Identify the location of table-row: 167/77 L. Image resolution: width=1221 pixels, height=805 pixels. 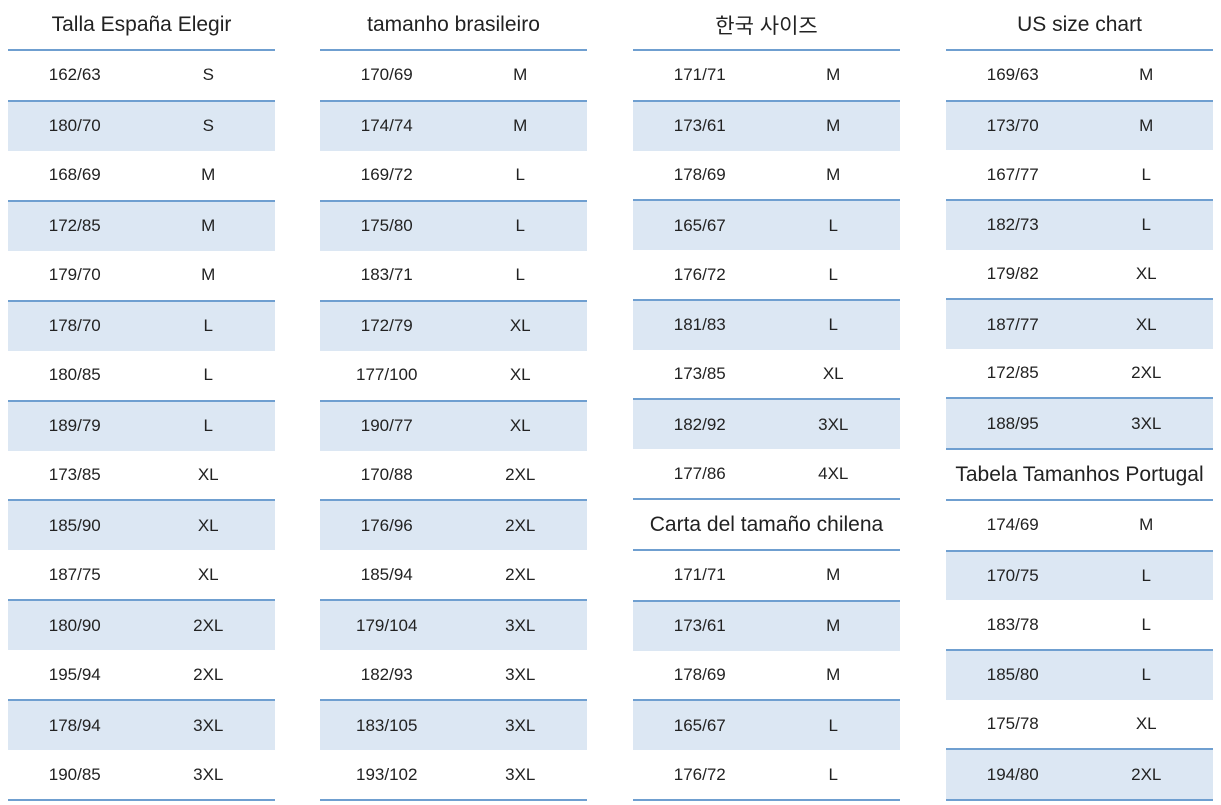
(1079, 174).